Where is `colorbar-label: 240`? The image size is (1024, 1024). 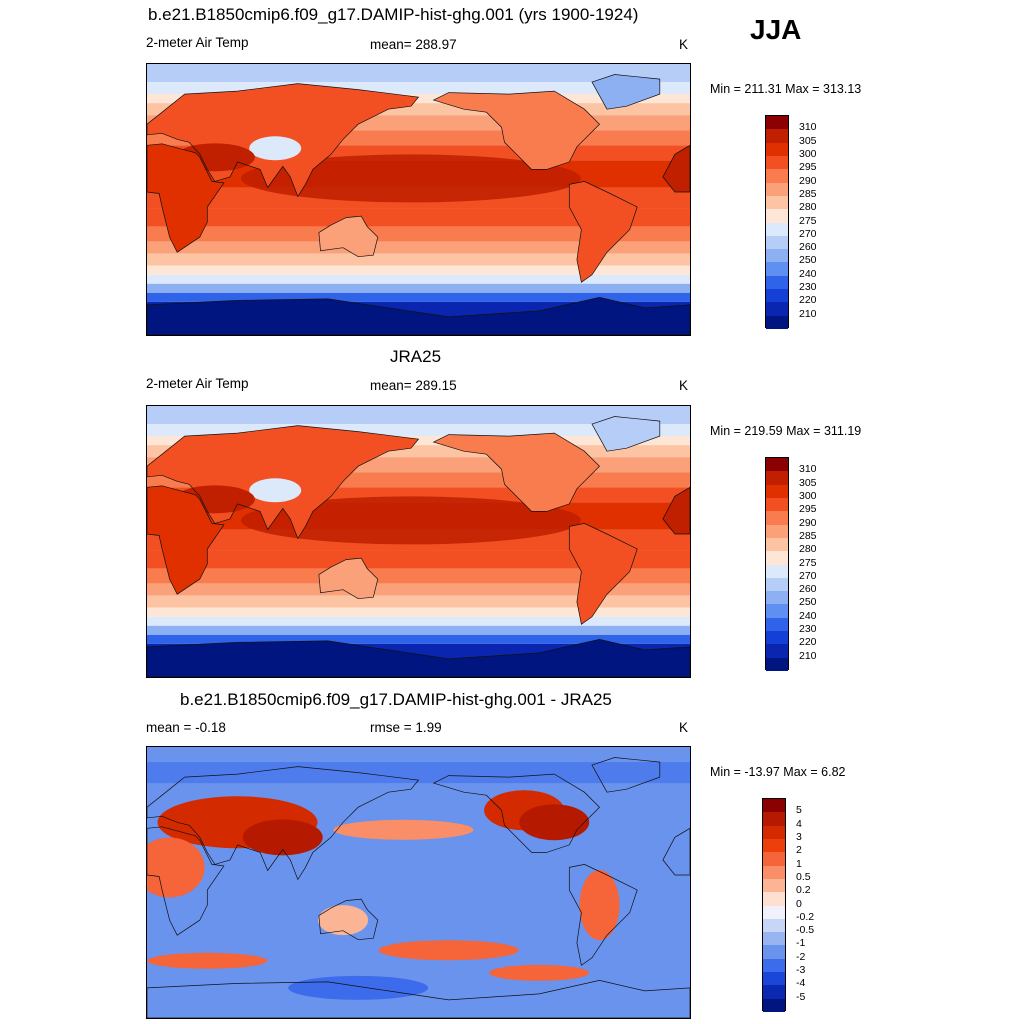
colorbar-label: 240 is located at coordinates (808, 615).